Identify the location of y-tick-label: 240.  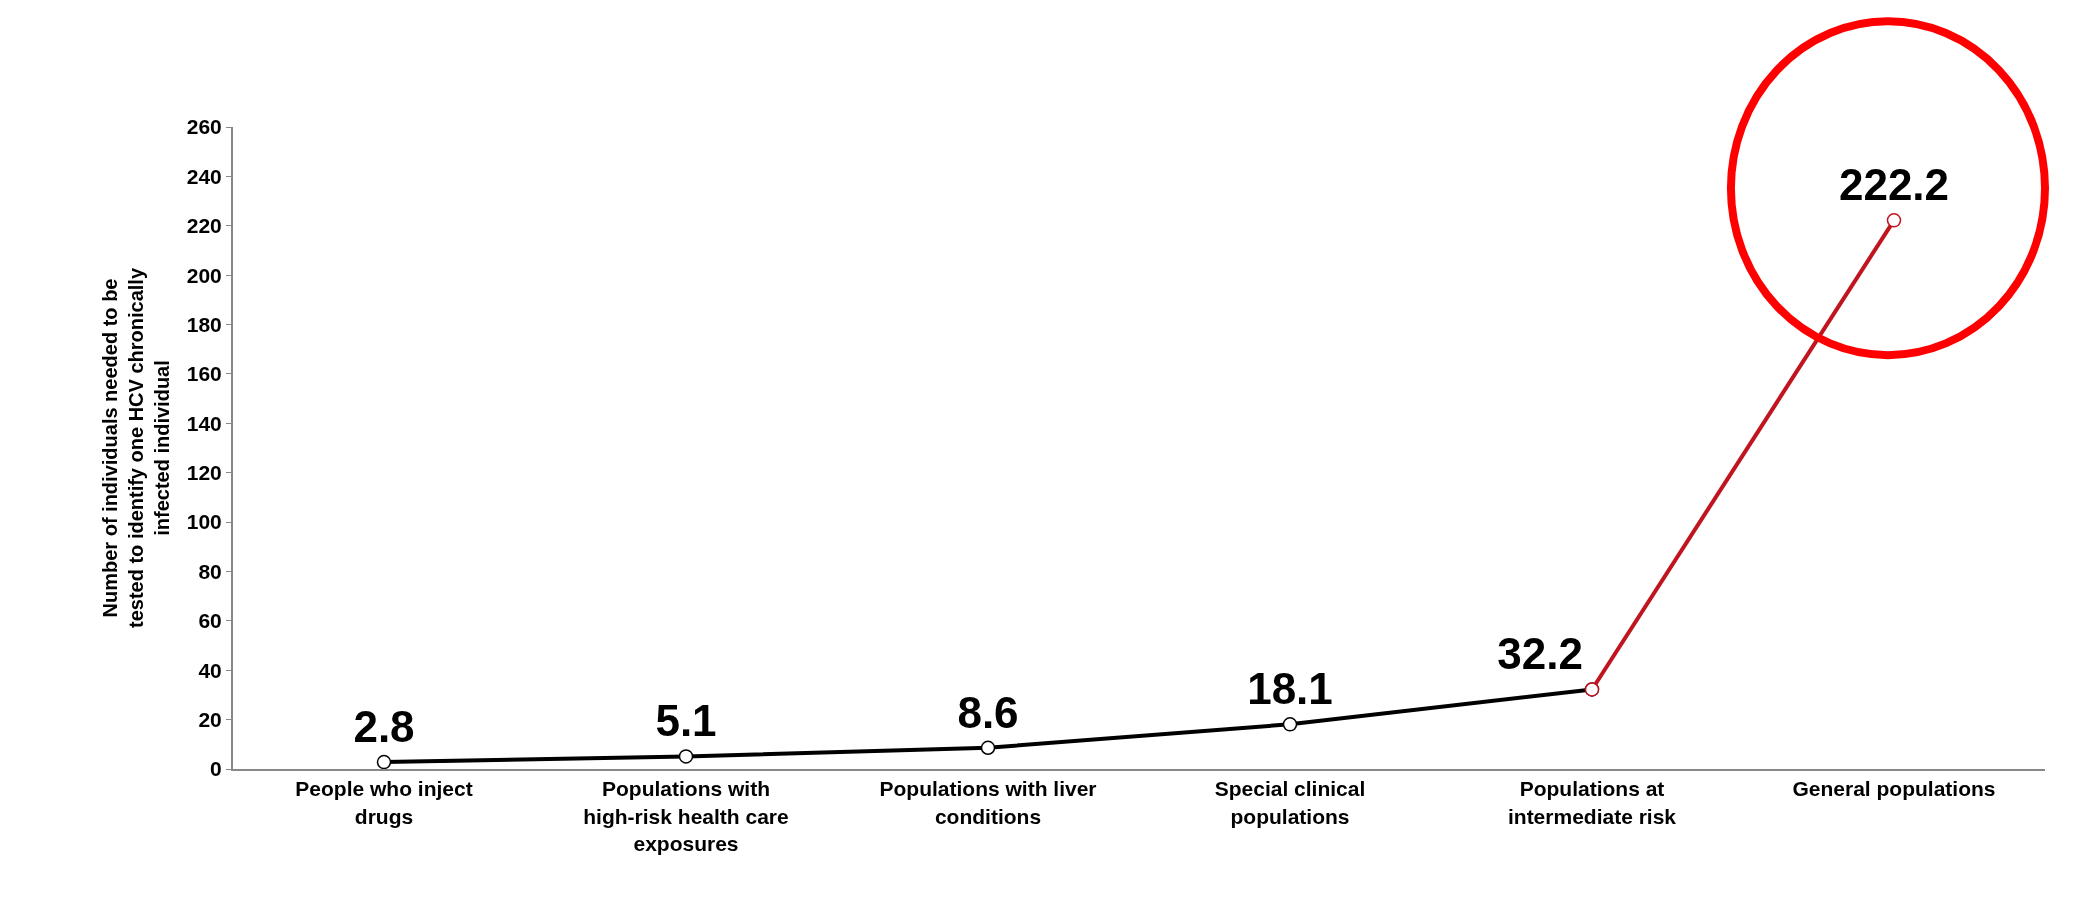
(204, 176).